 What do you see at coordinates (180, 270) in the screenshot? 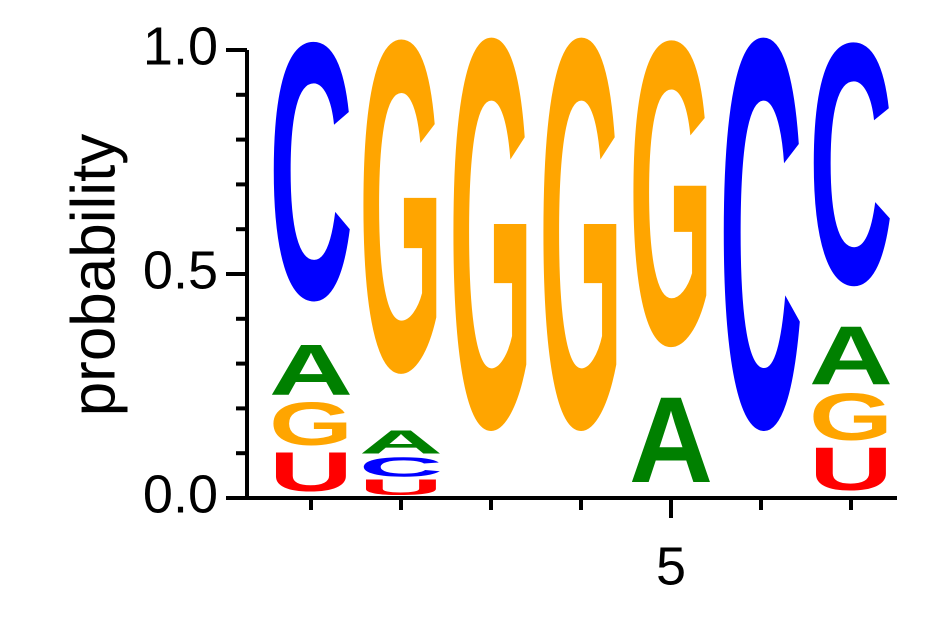
I see `y-tick-label: 0.5` at bounding box center [180, 270].